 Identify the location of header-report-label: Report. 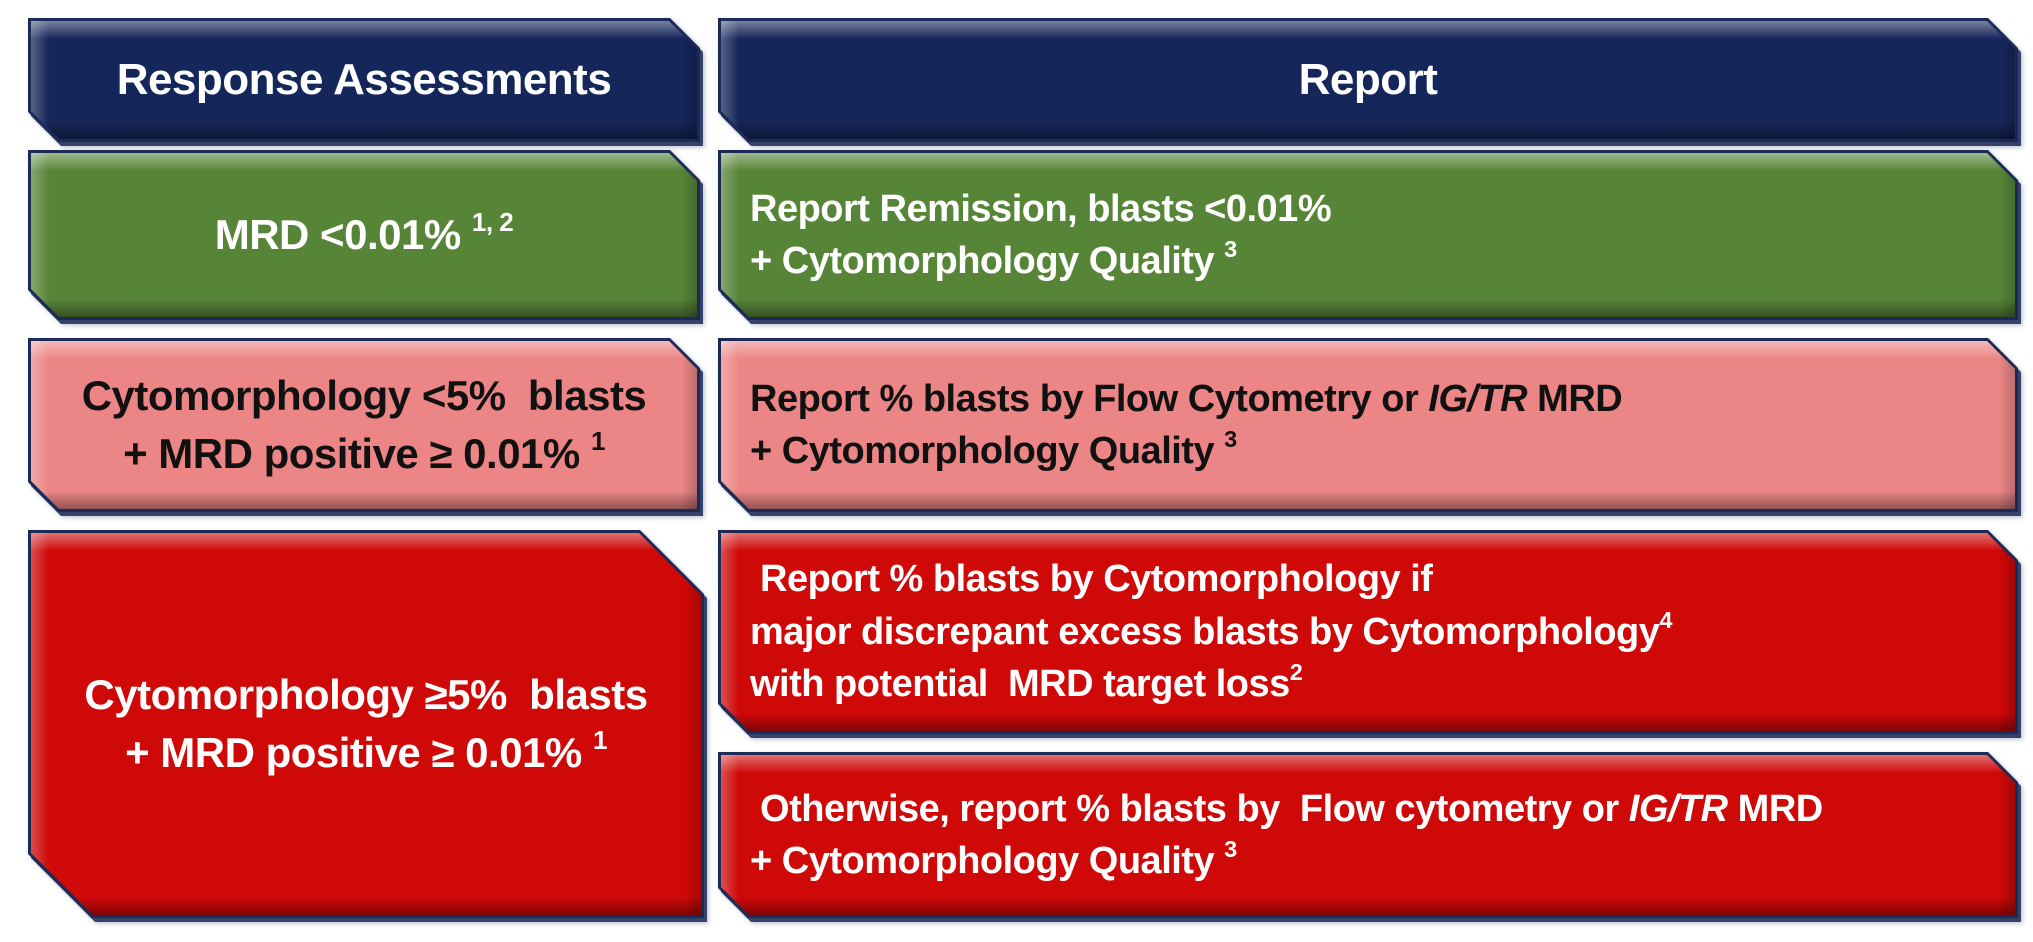
(1368, 79).